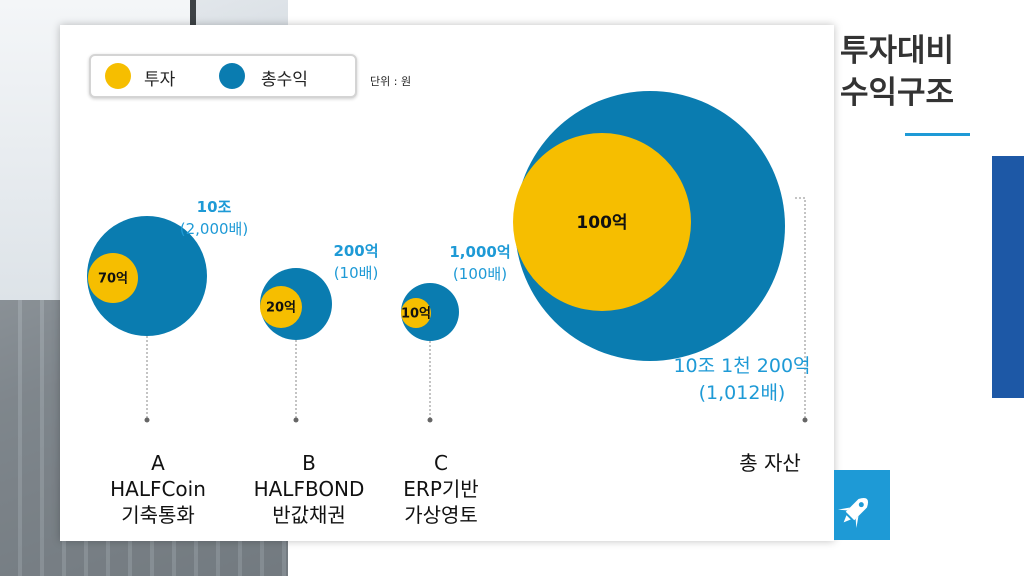 The height and width of the screenshot is (576, 1024). Describe the element at coordinates (147, 276) in the screenshot. I see `return-bubble` at that location.